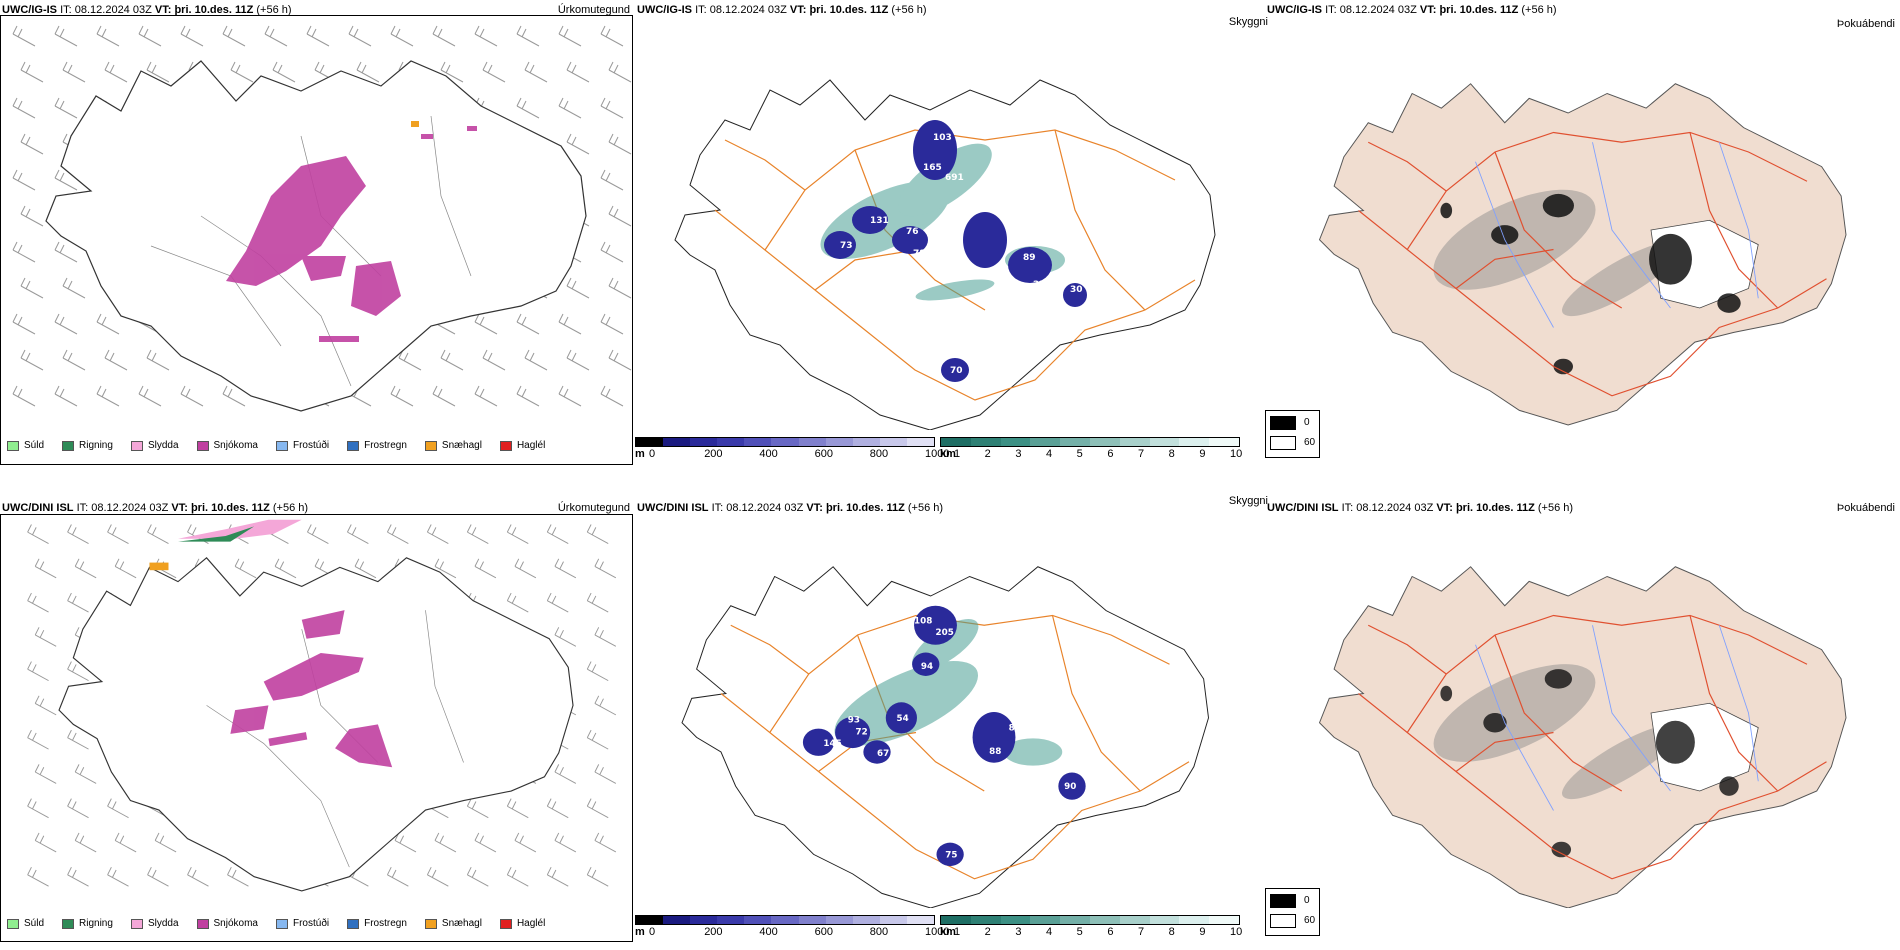  I want to click on ceiling-value-label: 94, so click(927, 667).